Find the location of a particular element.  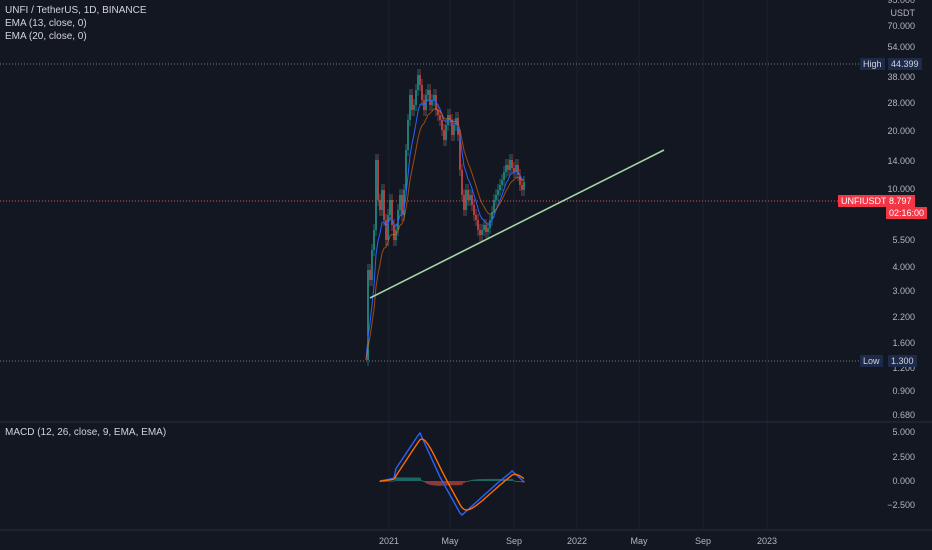

price-tick: 1.200 is located at coordinates (903, 368).